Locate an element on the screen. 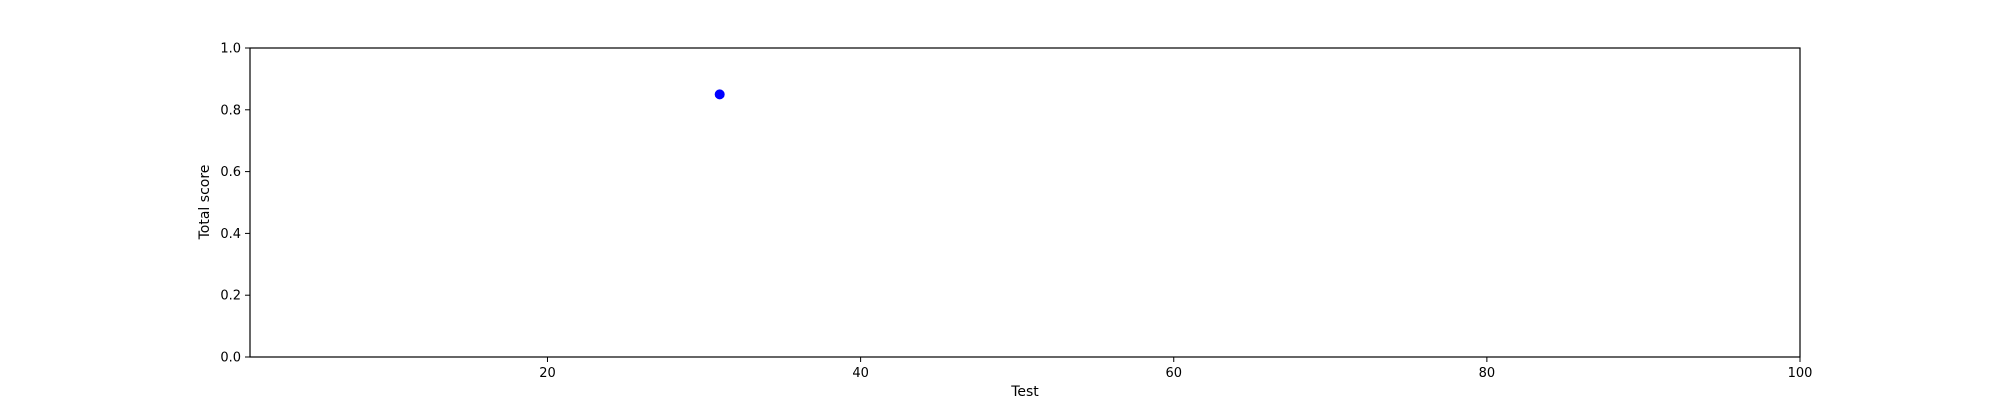 The height and width of the screenshot is (400, 2000). y-axis-ticks: 0.0 0.2 0.4 0.6 0.8 1.0 is located at coordinates (235, 204).